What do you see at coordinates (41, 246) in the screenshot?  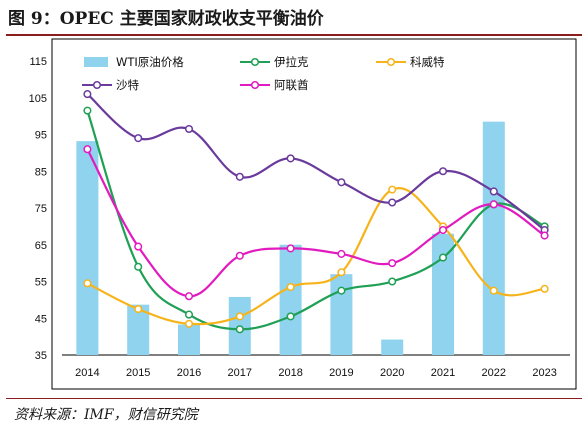 I see `y-tick-label: 65` at bounding box center [41, 246].